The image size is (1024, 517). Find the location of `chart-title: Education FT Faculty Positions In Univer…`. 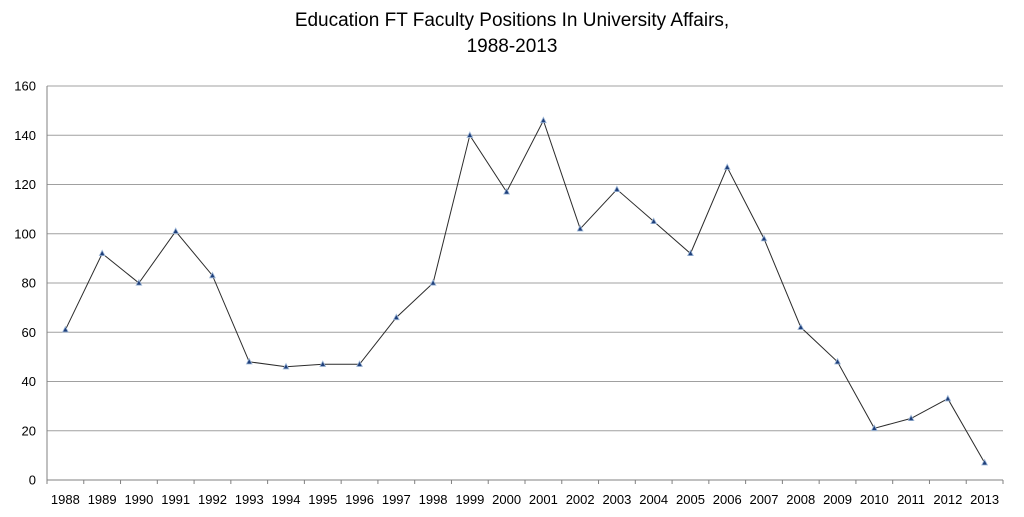

chart-title: Education FT Faculty Positions In Univer… is located at coordinates (512, 34).